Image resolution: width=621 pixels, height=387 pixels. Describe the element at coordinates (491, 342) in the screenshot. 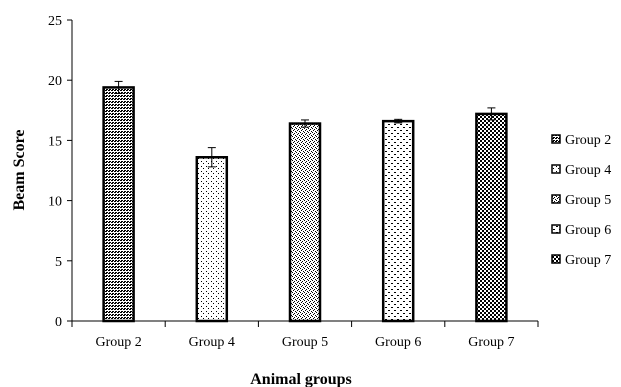

I see `x-tick-label: Group 7` at that location.